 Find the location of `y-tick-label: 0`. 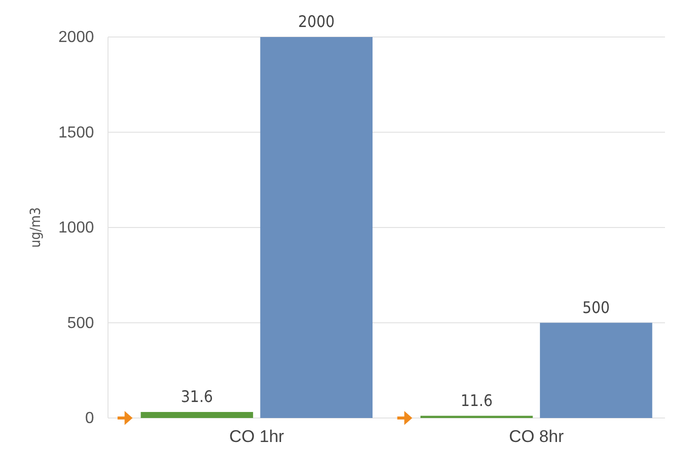

y-tick-label: 0 is located at coordinates (89, 419).